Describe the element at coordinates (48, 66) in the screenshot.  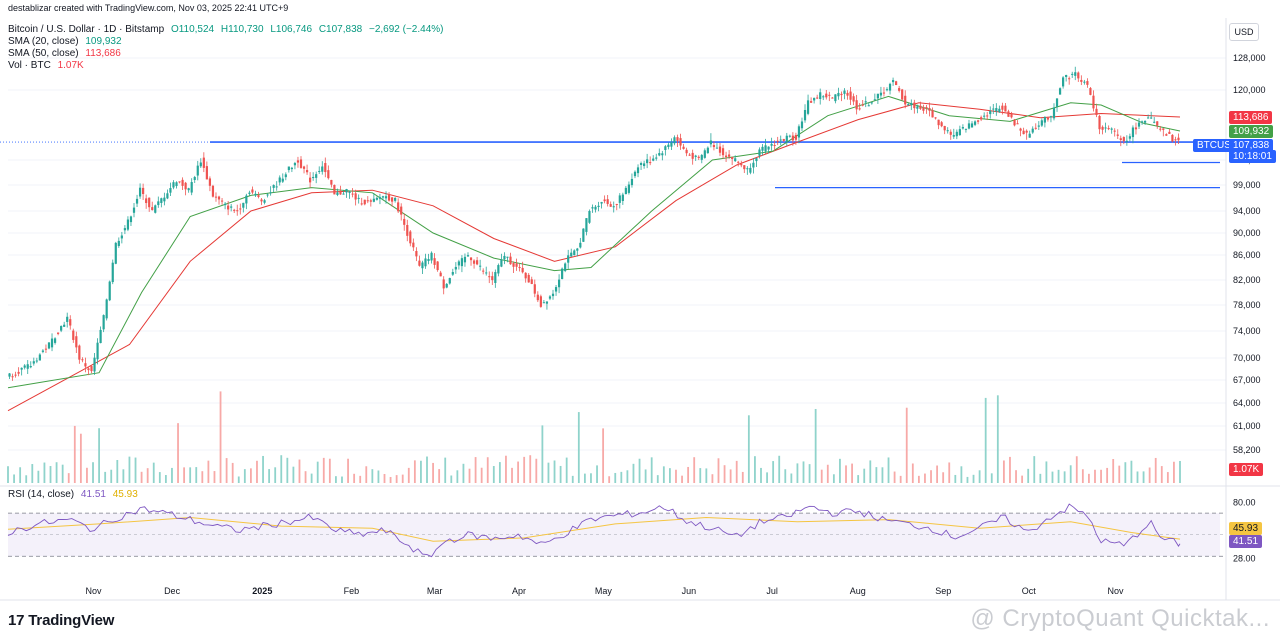
I see `volume-legend: Vol · BTC 1.07K` at that location.